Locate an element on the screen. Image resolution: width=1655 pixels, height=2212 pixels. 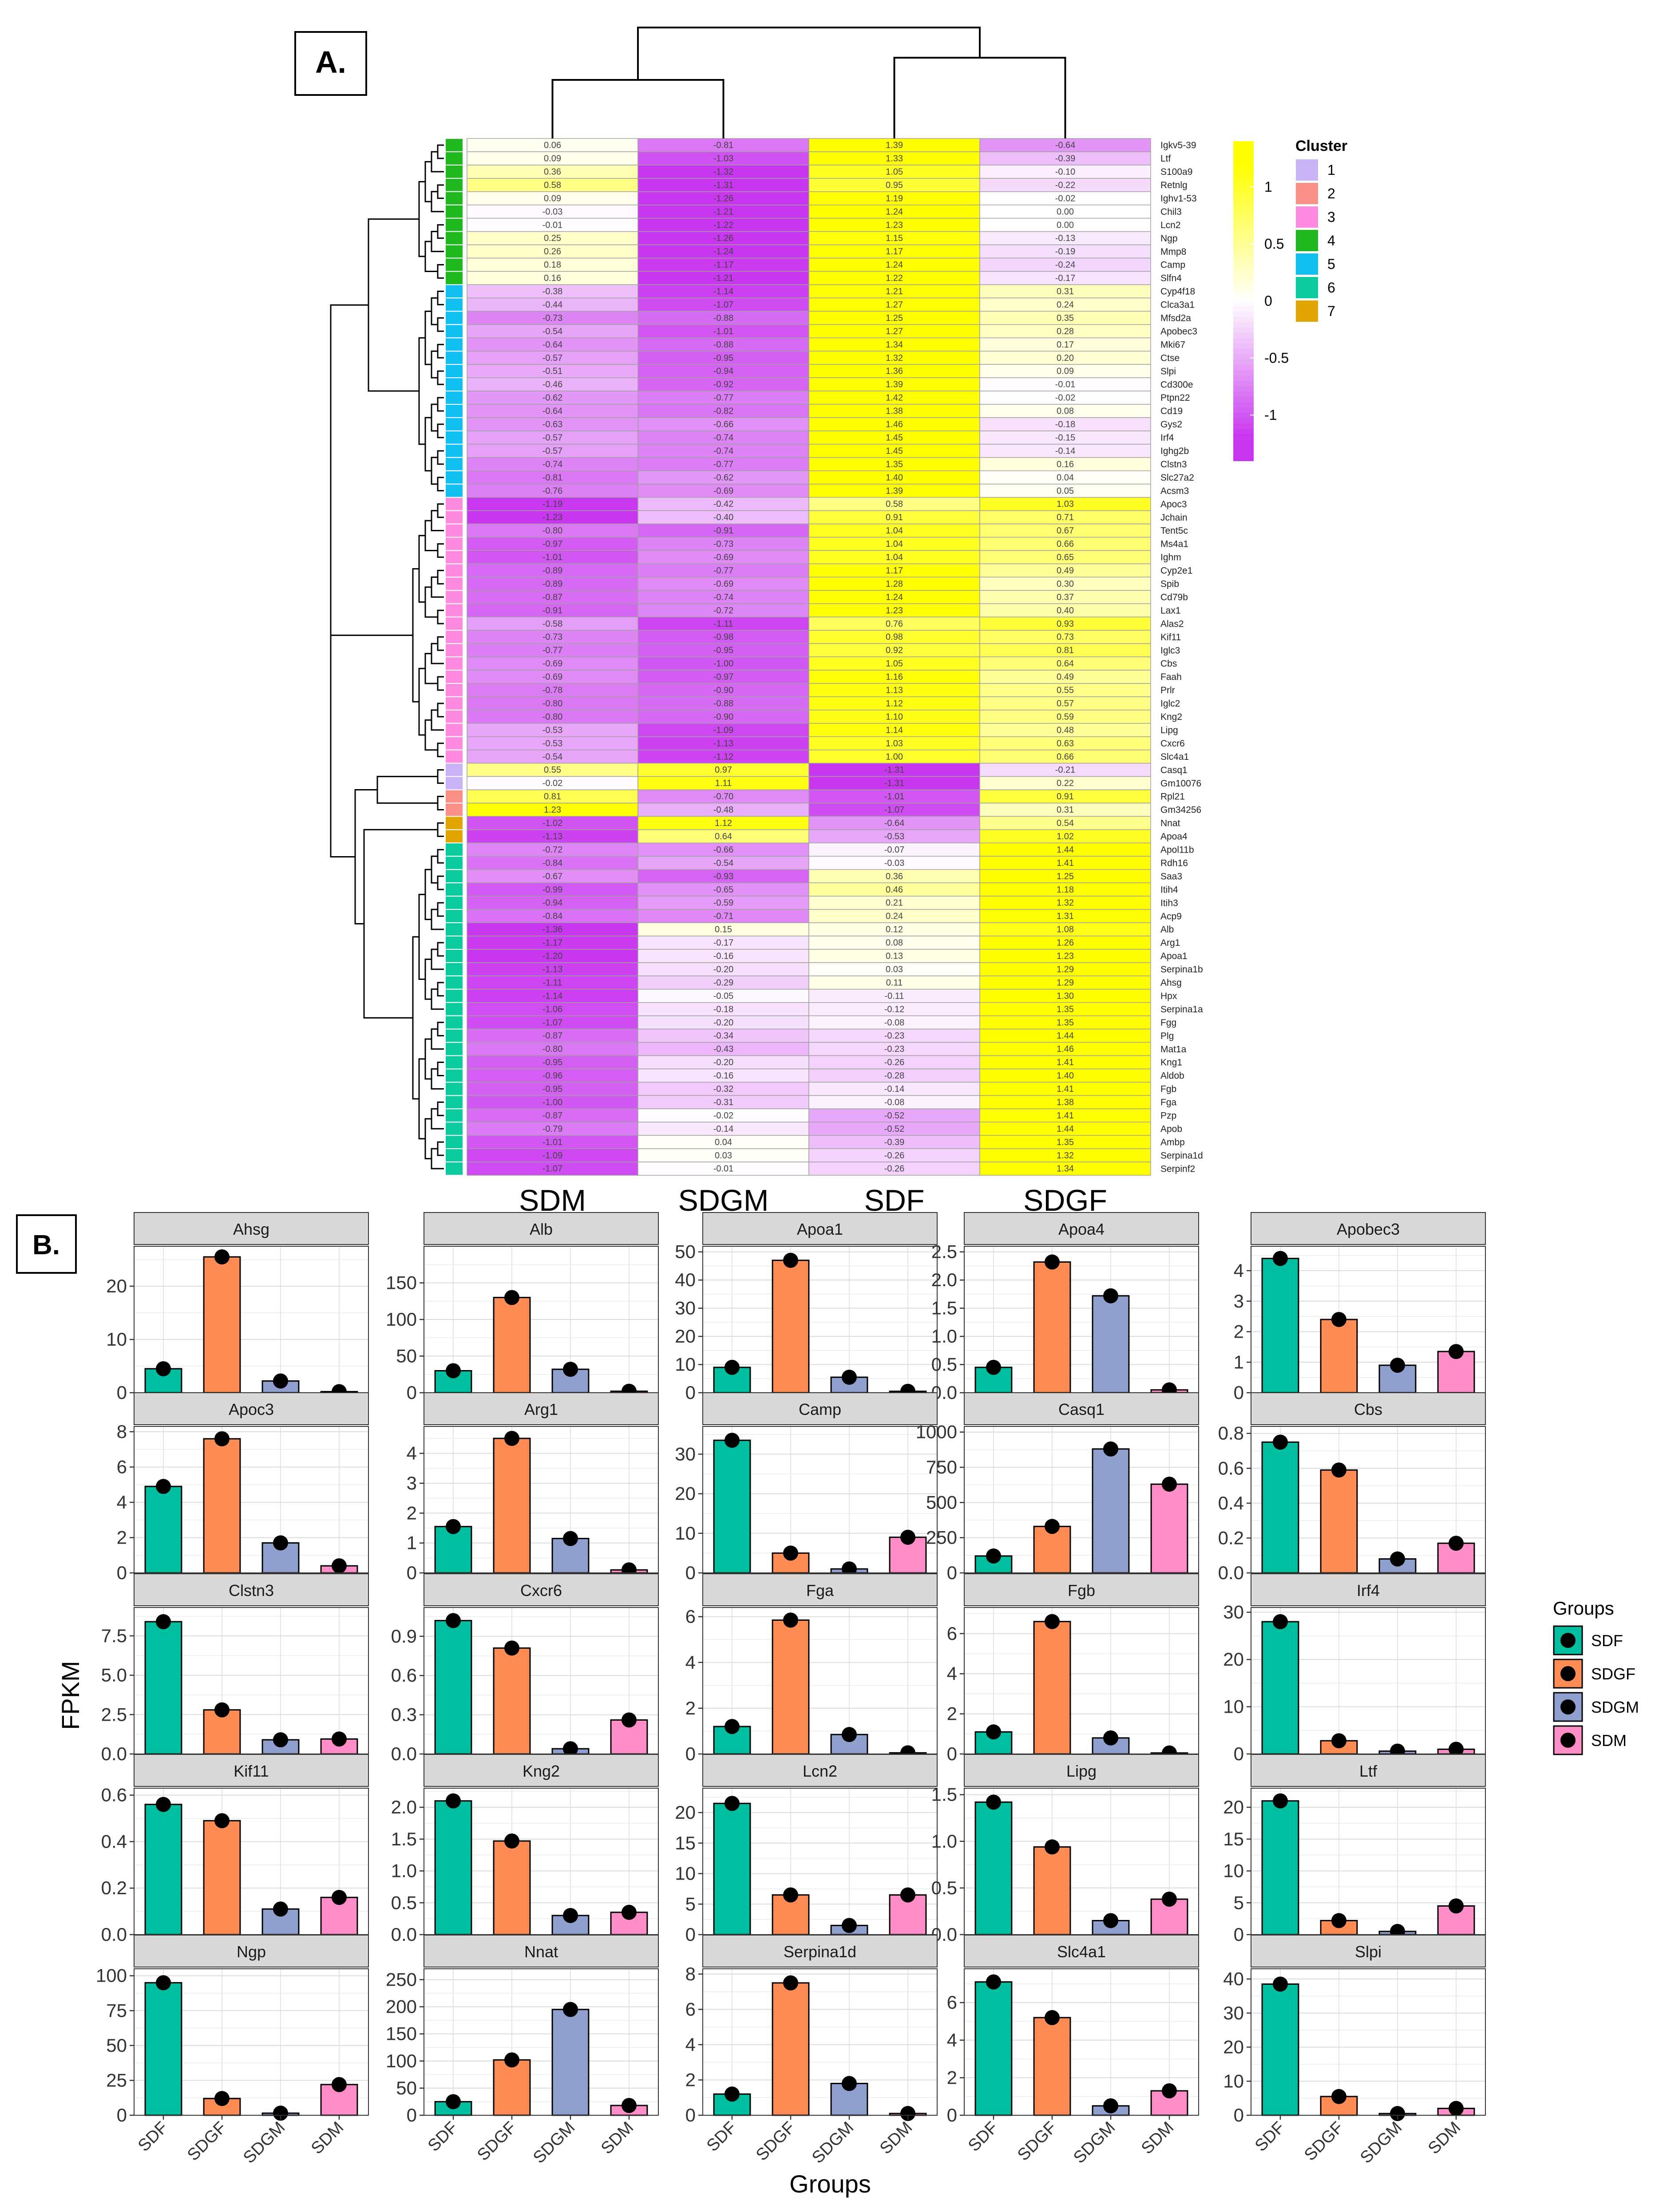
heatmap-row-label: Lcn2 is located at coordinates (1170, 225).